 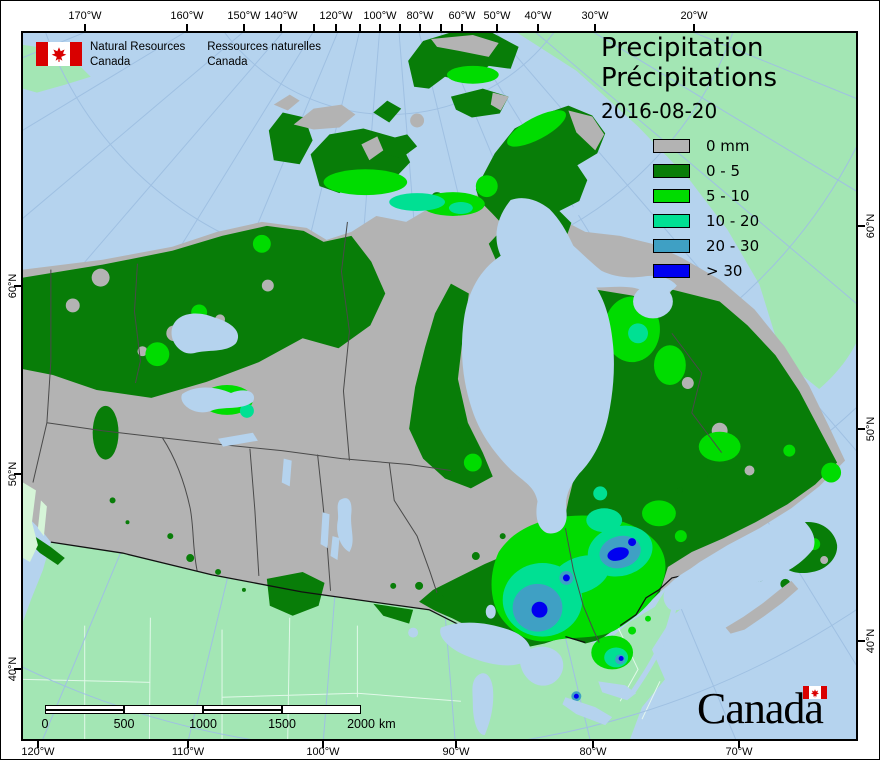 I want to click on logo-fr-line1: Ressources naturelles, so click(x=264, y=47).